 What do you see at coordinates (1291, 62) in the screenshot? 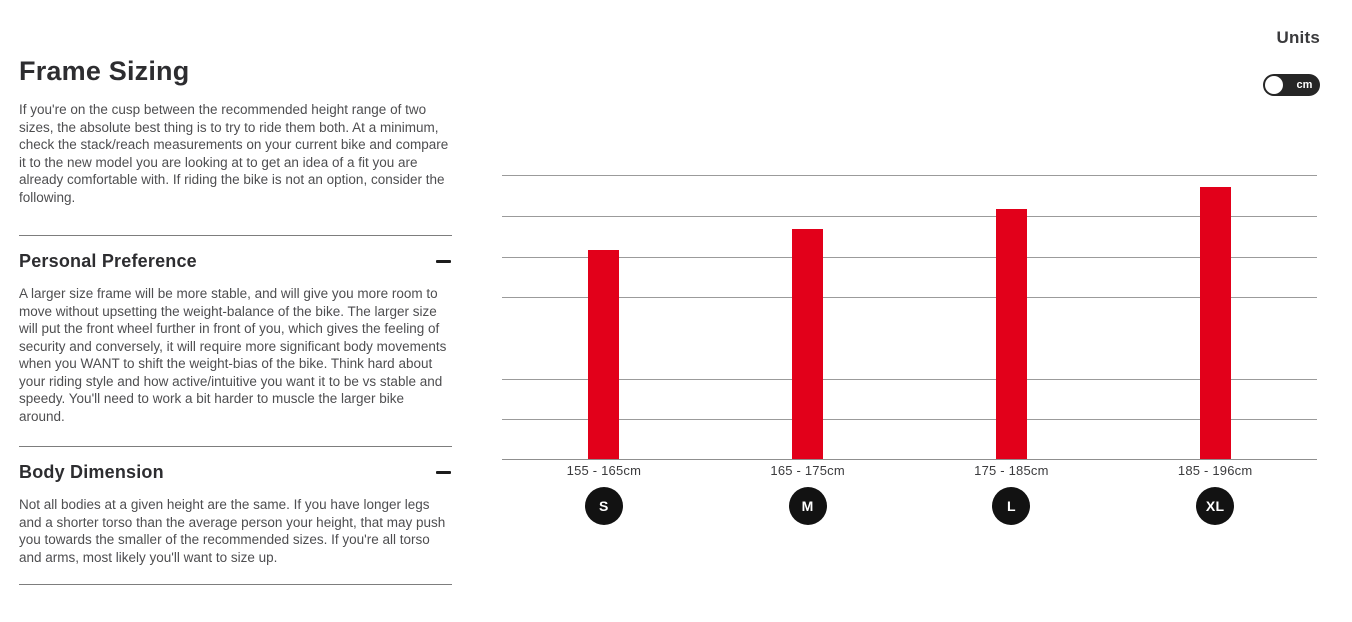
I see `units-control: Units cm` at bounding box center [1291, 62].